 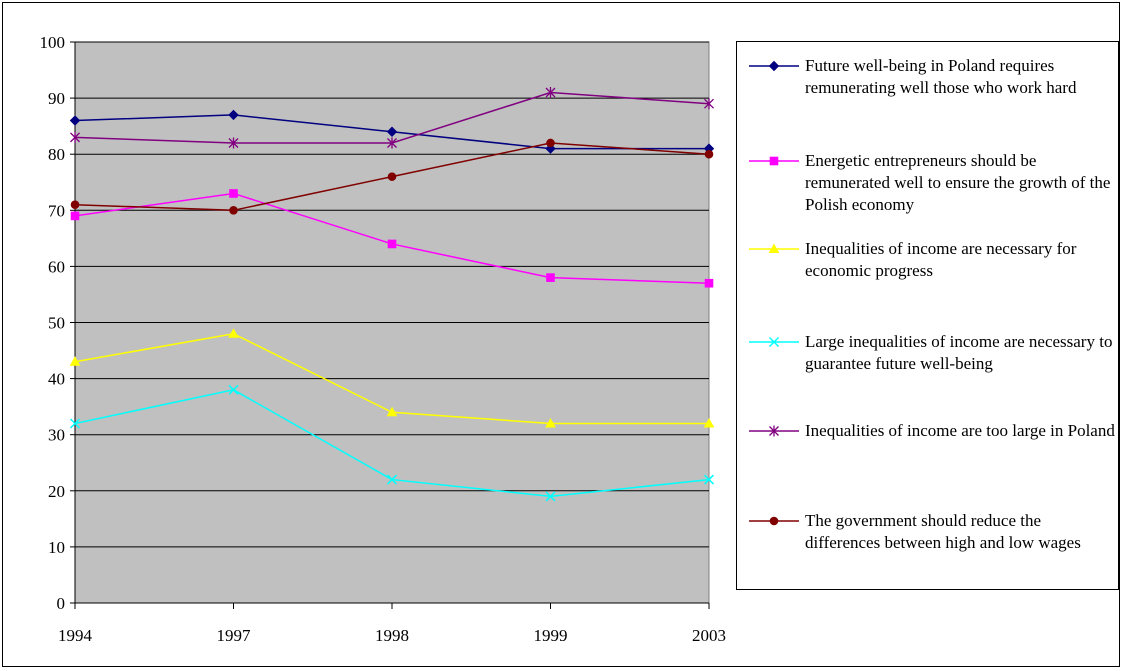 What do you see at coordinates (392, 635) in the screenshot?
I see `x-tick-label: 1998` at bounding box center [392, 635].